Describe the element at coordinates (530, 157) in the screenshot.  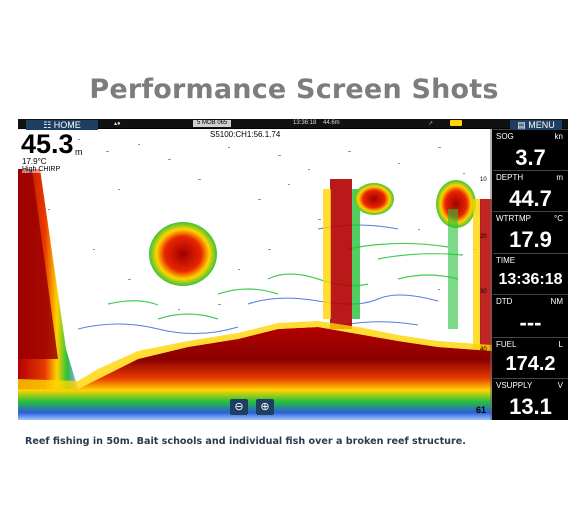
I see `cell-value: 3.7` at that location.